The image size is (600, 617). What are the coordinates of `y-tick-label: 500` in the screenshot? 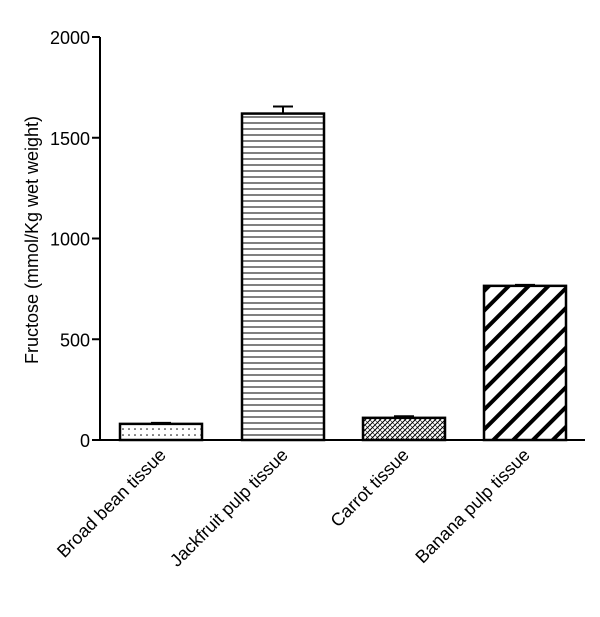 It's located at (75, 340).